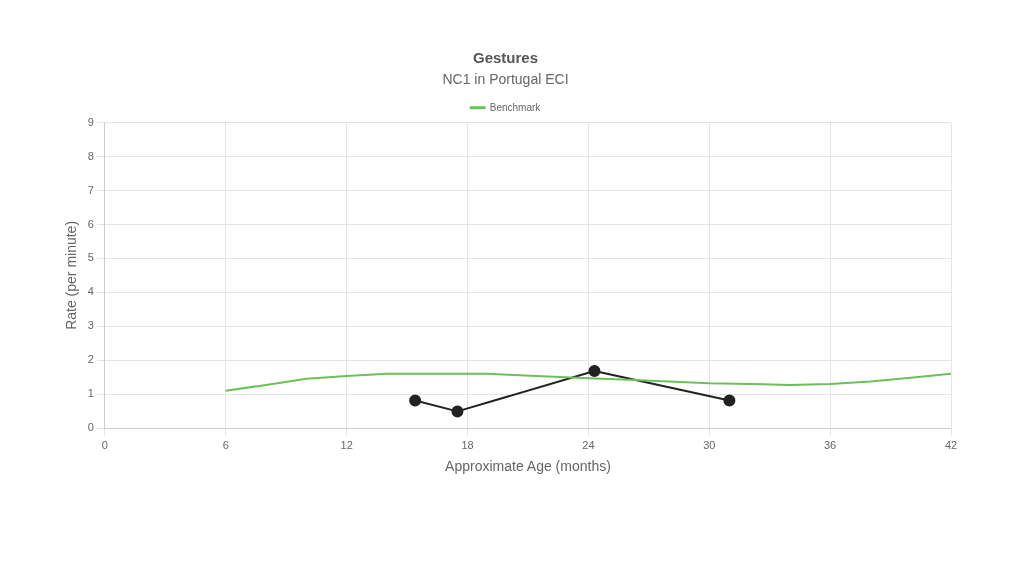  What do you see at coordinates (90, 325) in the screenshot?
I see `y-tick-label: 3` at bounding box center [90, 325].